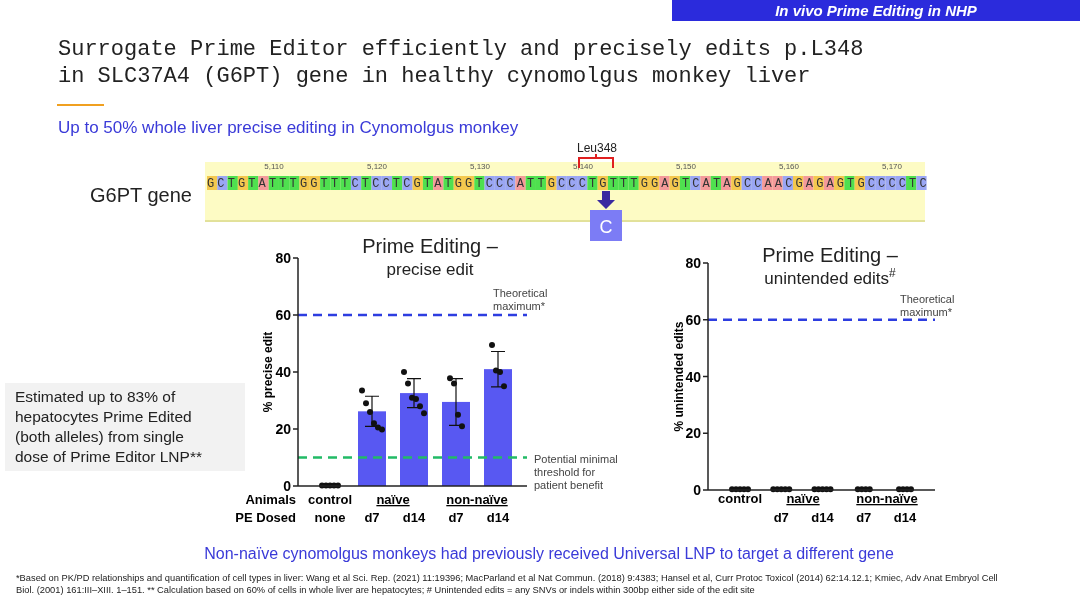 Image resolution: width=1080 pixels, height=600 pixels. I want to click on text: Animals, so click(270, 499).